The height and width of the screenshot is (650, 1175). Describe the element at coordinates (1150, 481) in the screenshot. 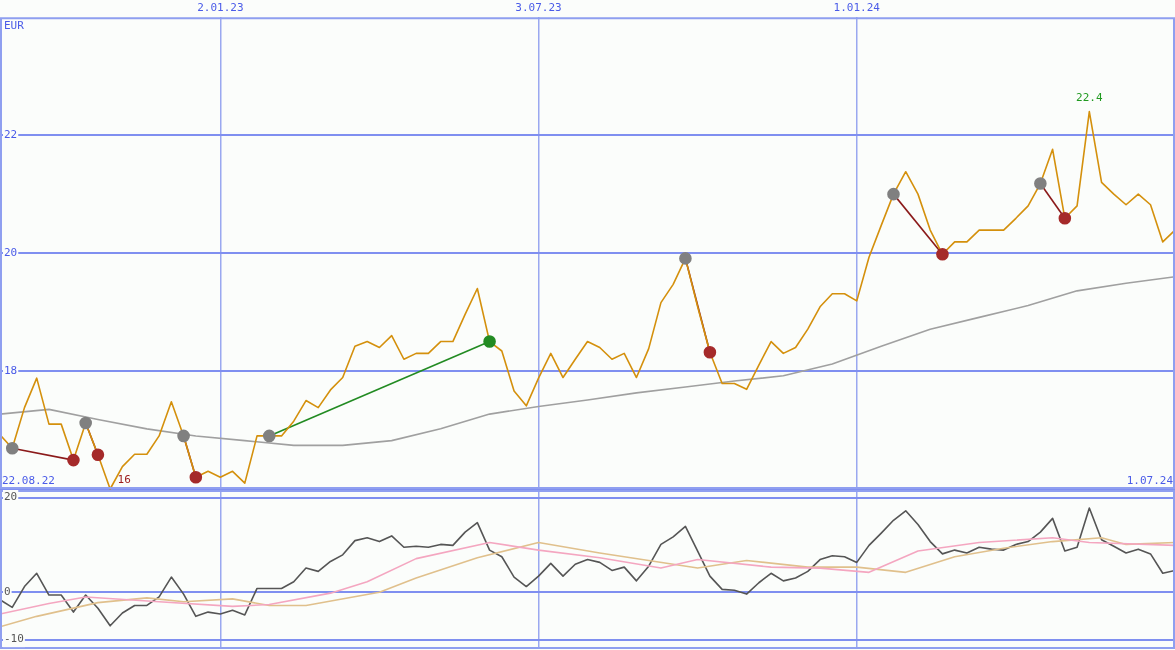

I see `annotation: 1.07.24` at that location.